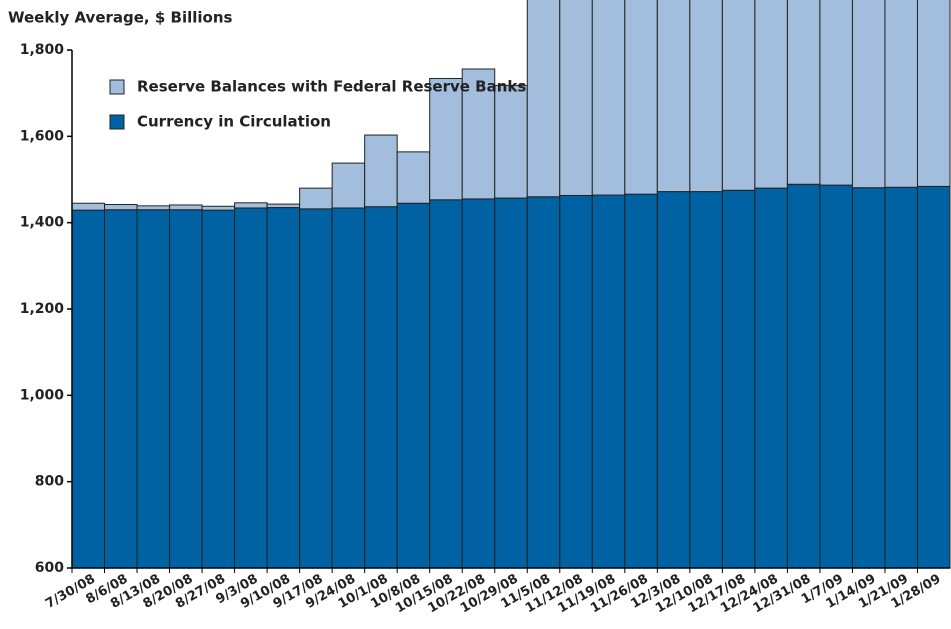 The width and height of the screenshot is (951, 629). Describe the element at coordinates (120, 18) in the screenshot. I see `chart-title: Weekly Average, $ Billions` at that location.